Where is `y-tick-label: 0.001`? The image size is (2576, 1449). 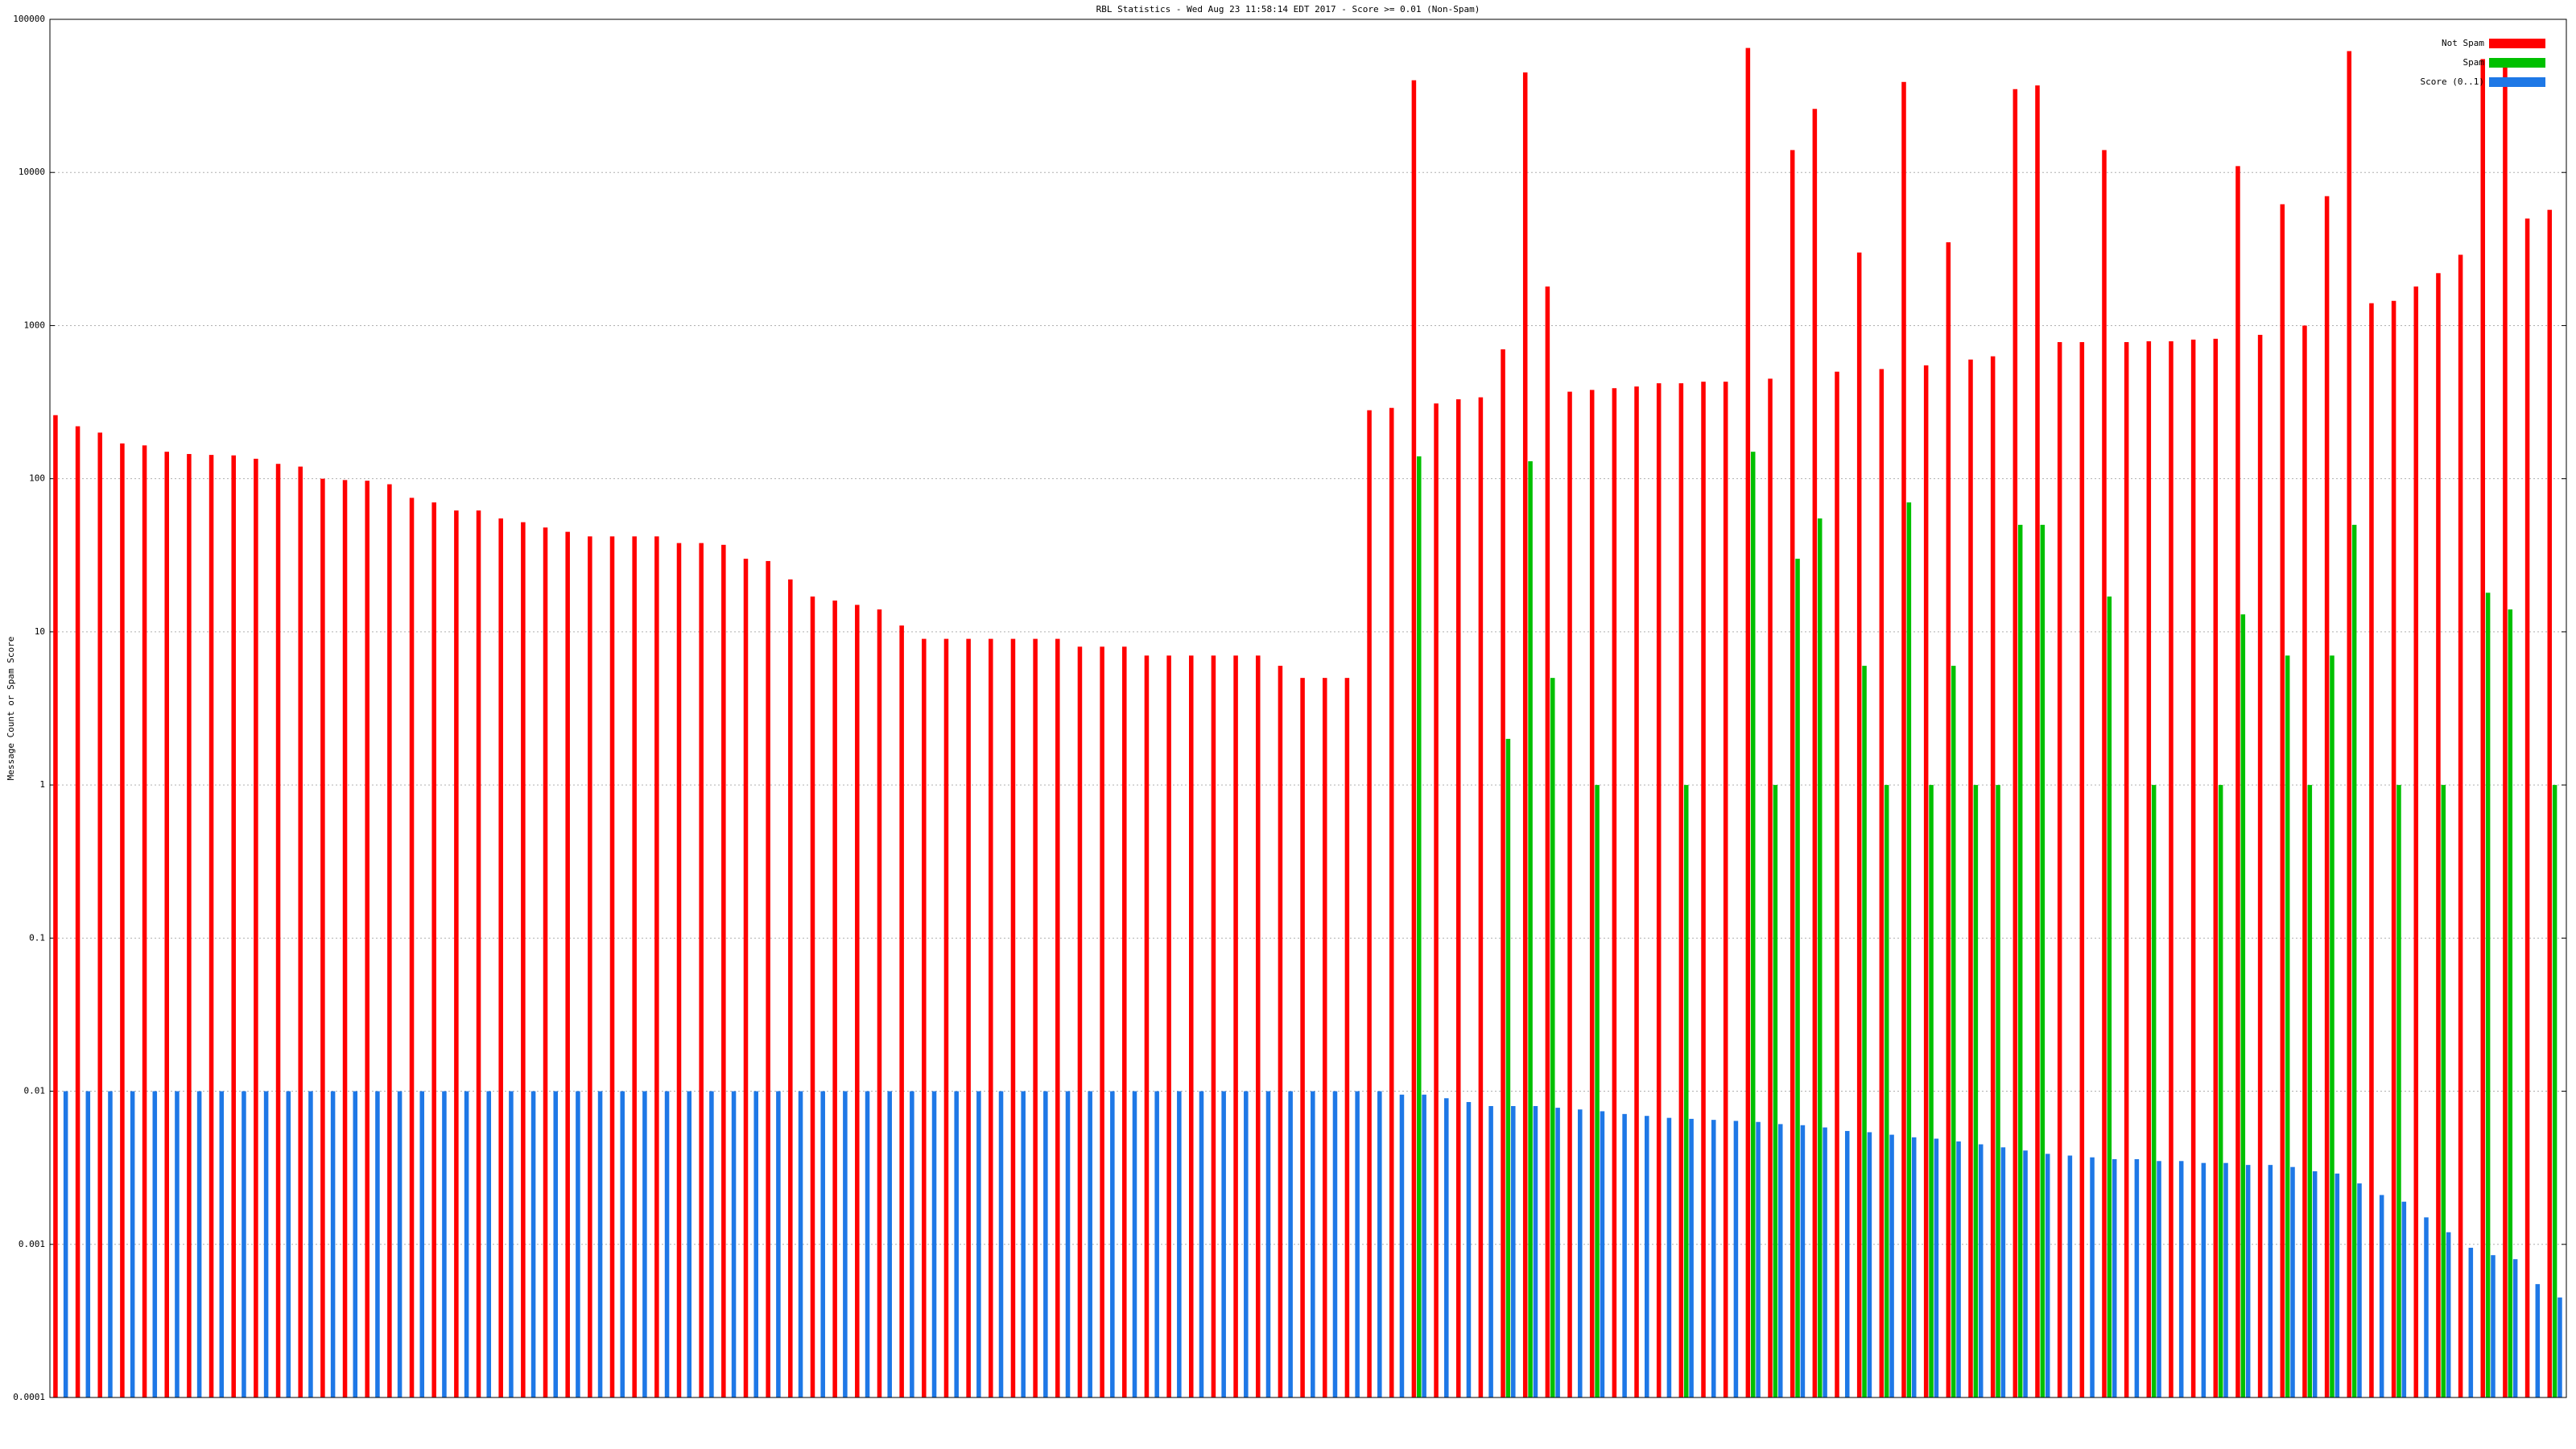 y-tick-label: 0.001 is located at coordinates (32, 1244).